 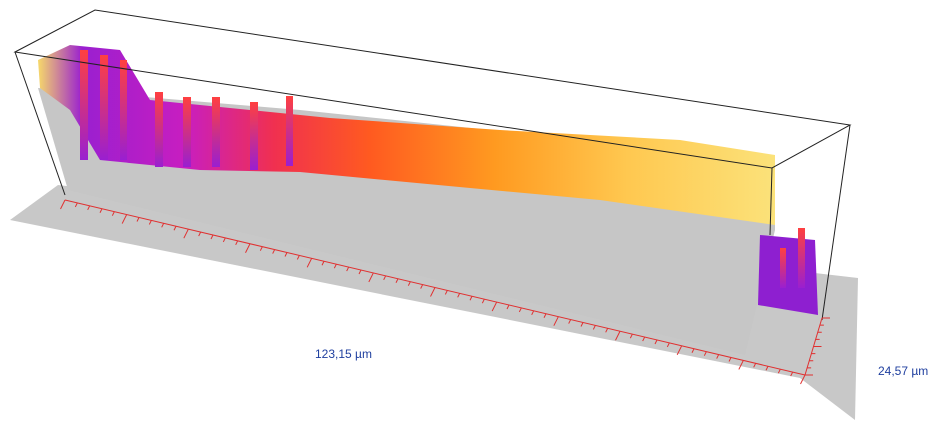 I want to click on side-block, so click(x=788, y=275).